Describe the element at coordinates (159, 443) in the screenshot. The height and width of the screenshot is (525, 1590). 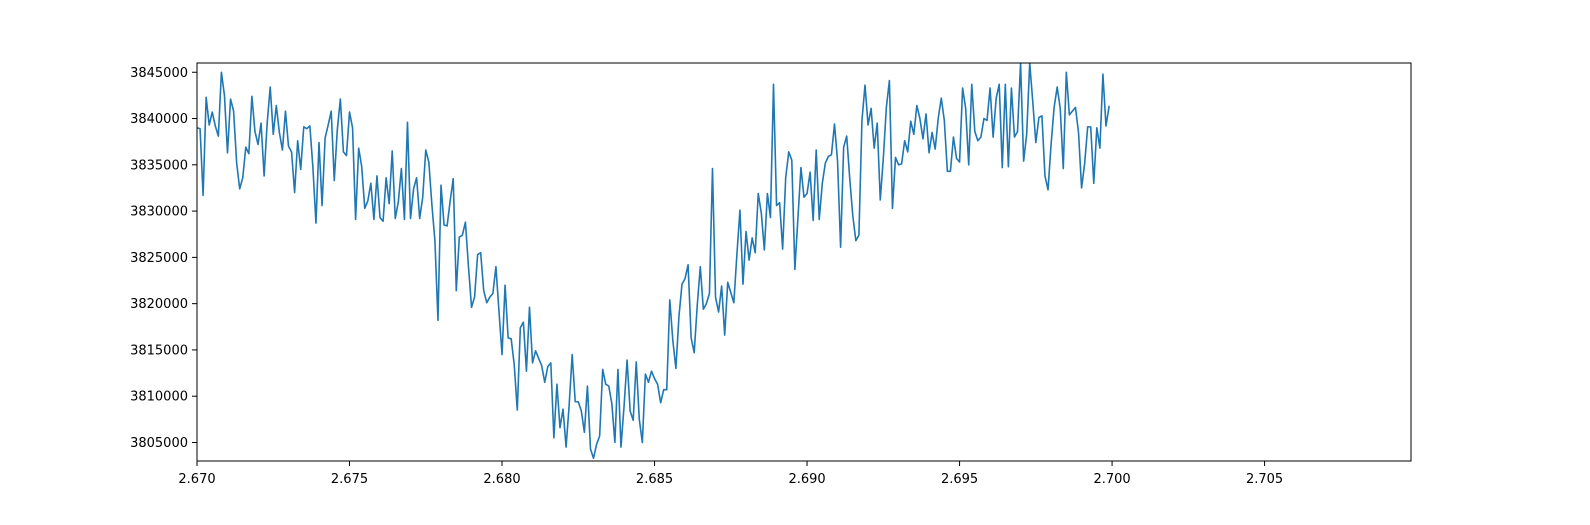
I see `y-tick-label: 3805000` at that location.